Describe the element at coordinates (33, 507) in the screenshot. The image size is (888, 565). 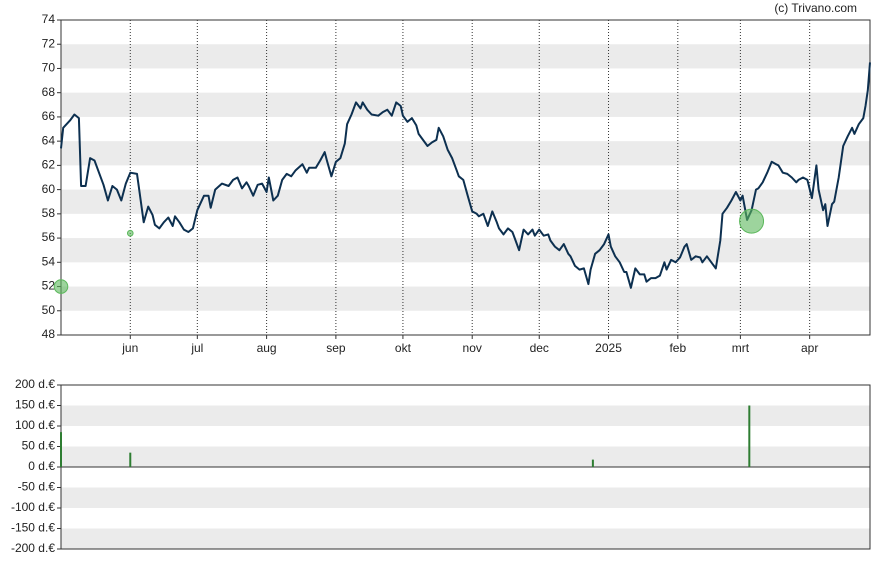
I see `y-tick-label: -100 d.€` at that location.